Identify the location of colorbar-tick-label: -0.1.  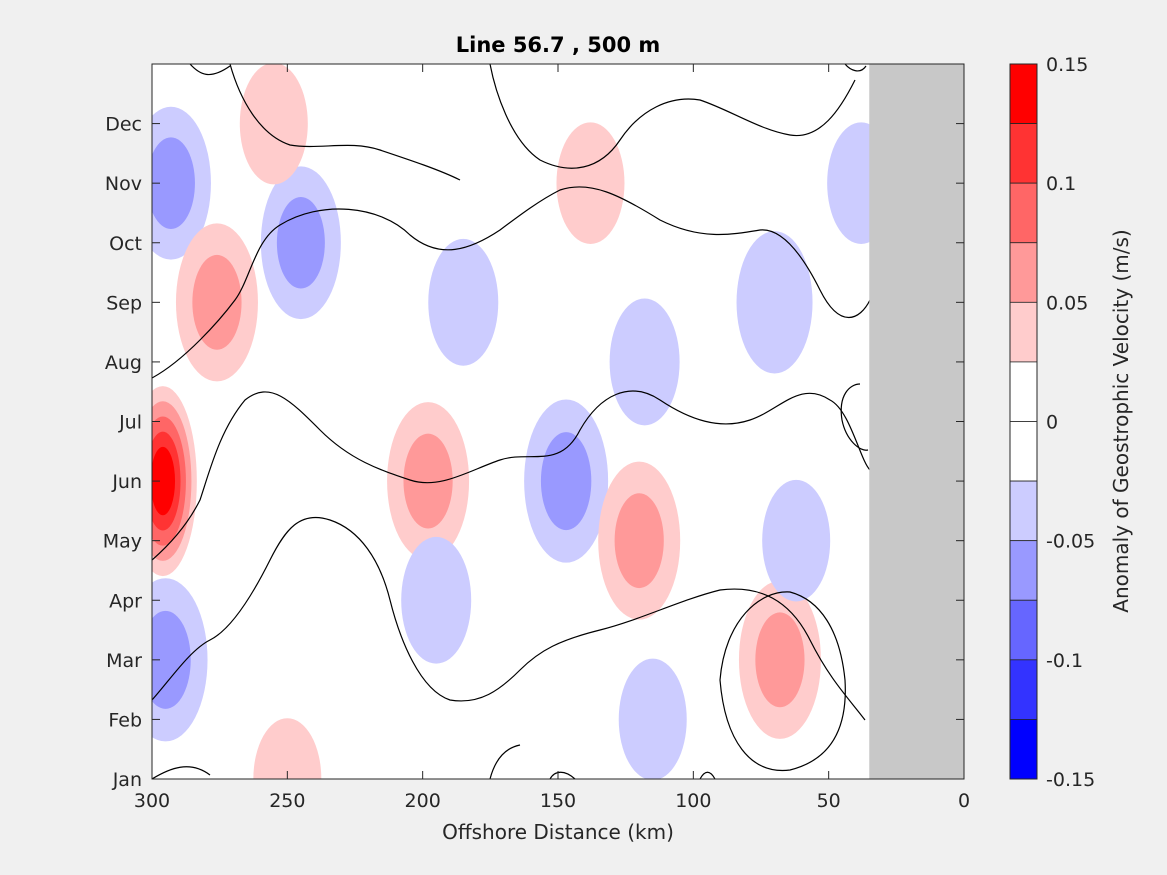
(1064, 661).